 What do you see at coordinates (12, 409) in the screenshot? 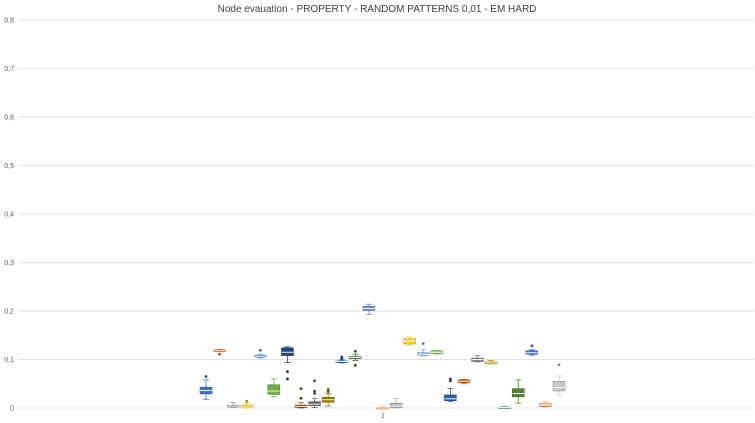
I see `y-tick-label: 0` at bounding box center [12, 409].